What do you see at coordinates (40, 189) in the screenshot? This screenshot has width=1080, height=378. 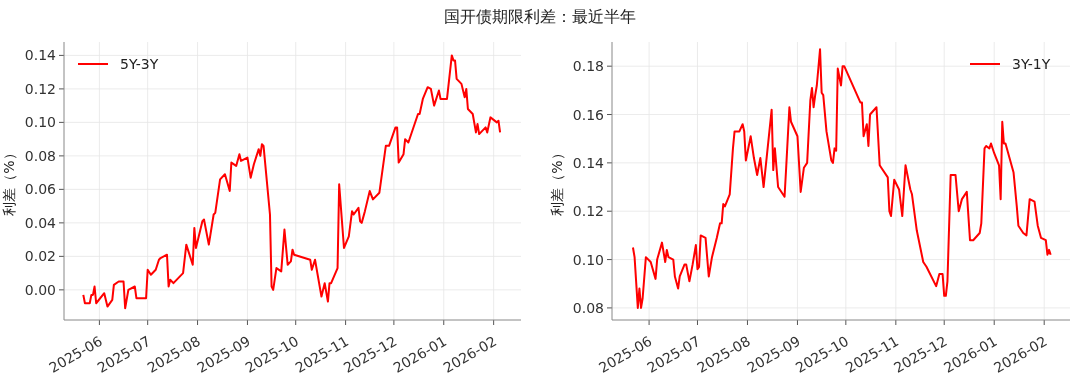 I see `y-tick-label: 0.06` at bounding box center [40, 189].